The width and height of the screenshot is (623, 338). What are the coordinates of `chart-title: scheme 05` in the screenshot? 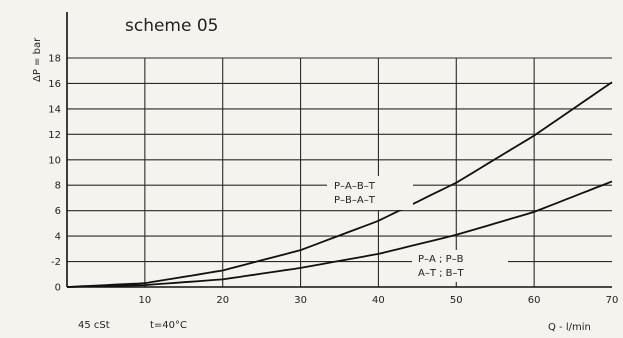 It's located at (172, 26).